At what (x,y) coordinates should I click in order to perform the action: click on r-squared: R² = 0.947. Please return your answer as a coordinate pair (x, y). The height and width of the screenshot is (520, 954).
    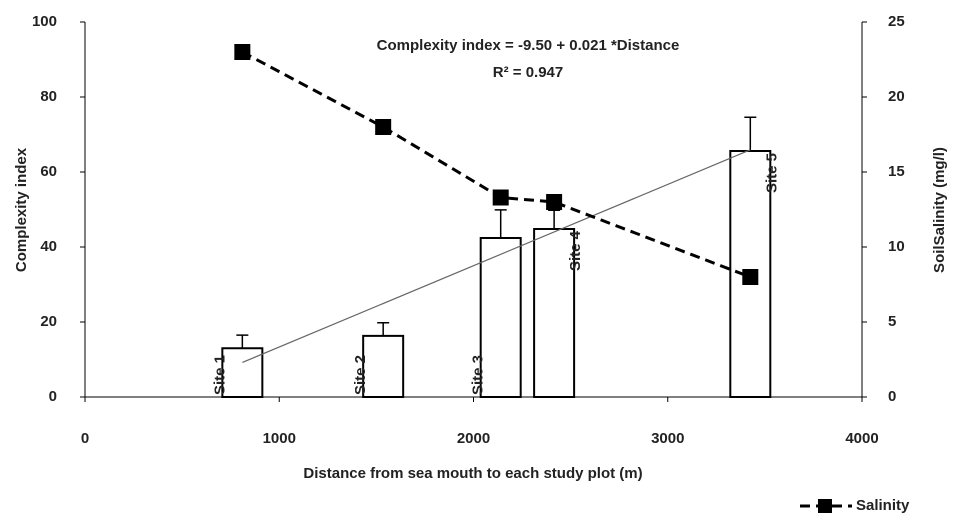
    Looking at the image, I should click on (528, 72).